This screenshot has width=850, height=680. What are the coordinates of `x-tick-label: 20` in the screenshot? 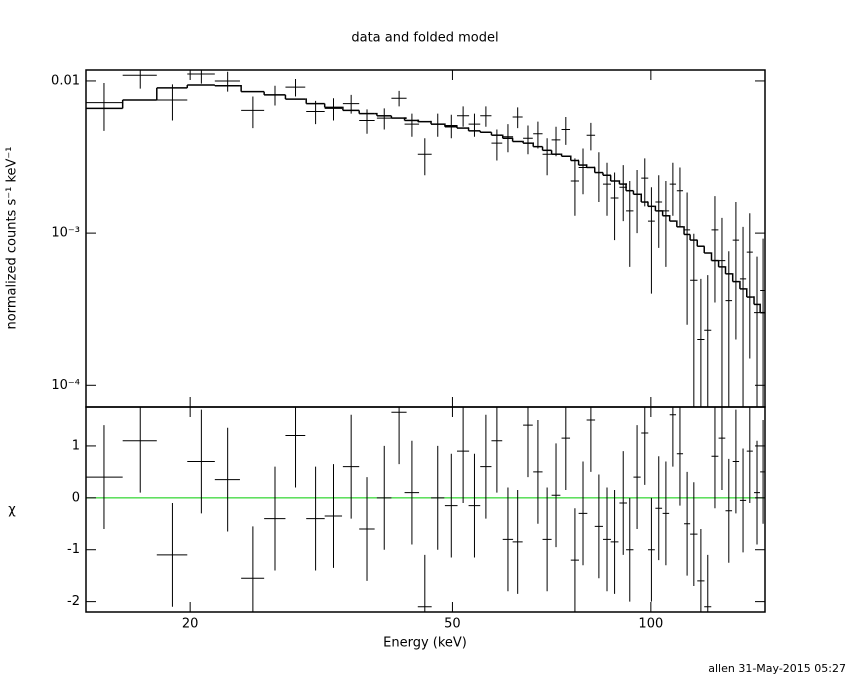 It's located at (190, 624).